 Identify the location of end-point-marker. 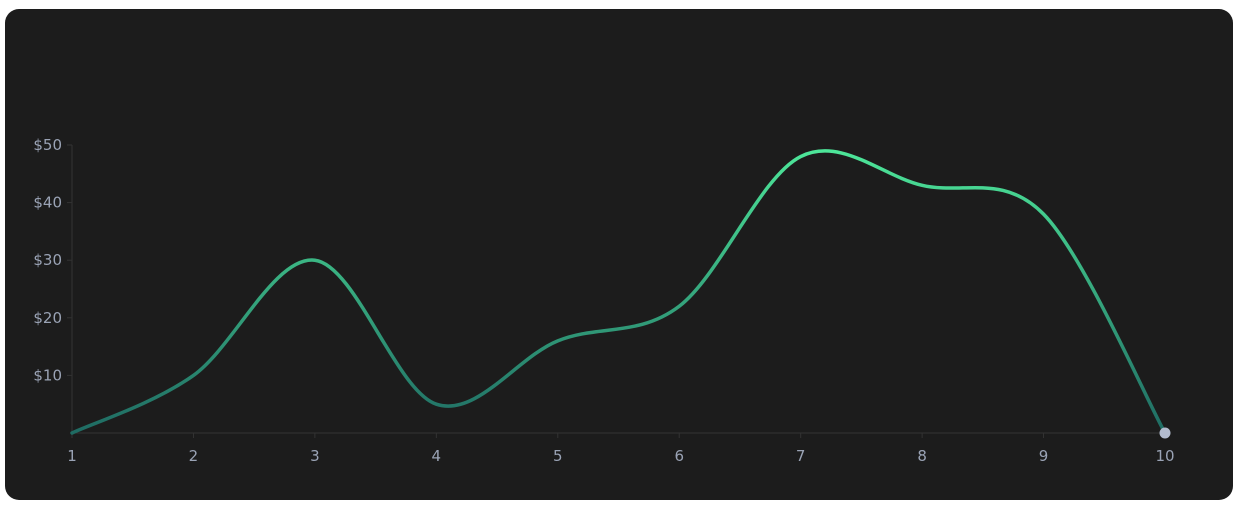
(1165, 433).